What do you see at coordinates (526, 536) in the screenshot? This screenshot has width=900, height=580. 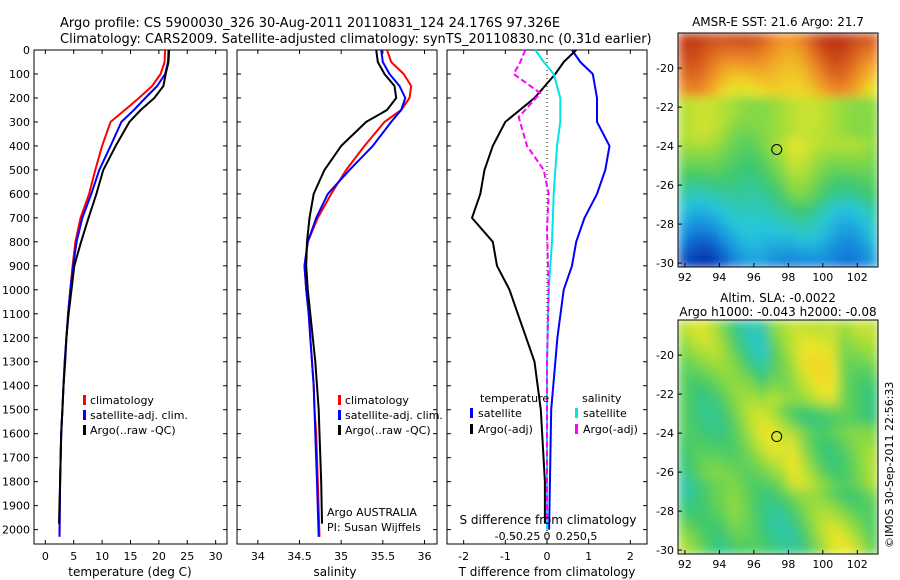 I see `s-tick-label: -0.25` at bounding box center [526, 536].